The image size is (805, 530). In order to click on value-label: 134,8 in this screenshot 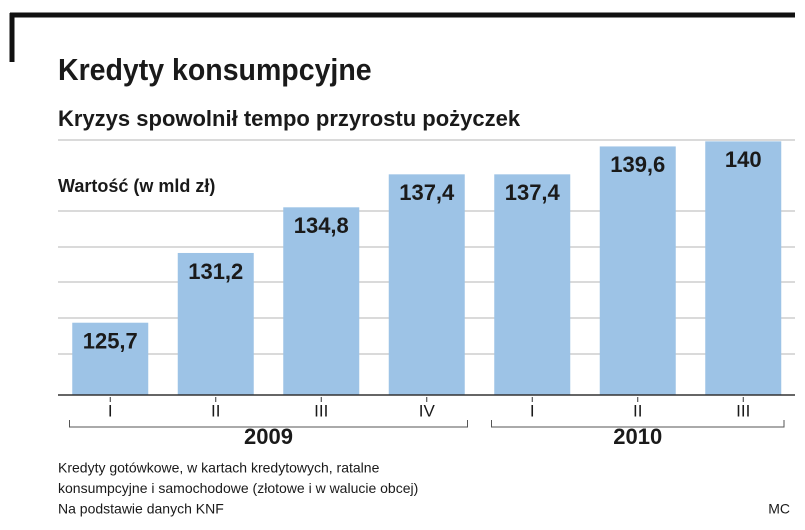, I will do `click(321, 225)`.